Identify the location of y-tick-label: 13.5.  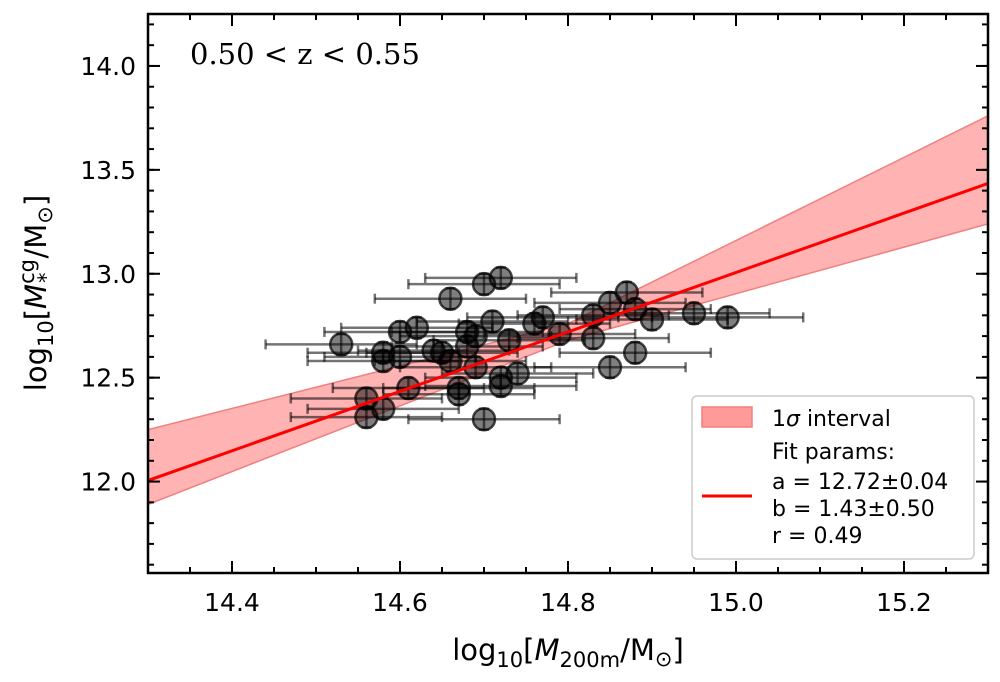
(108, 170).